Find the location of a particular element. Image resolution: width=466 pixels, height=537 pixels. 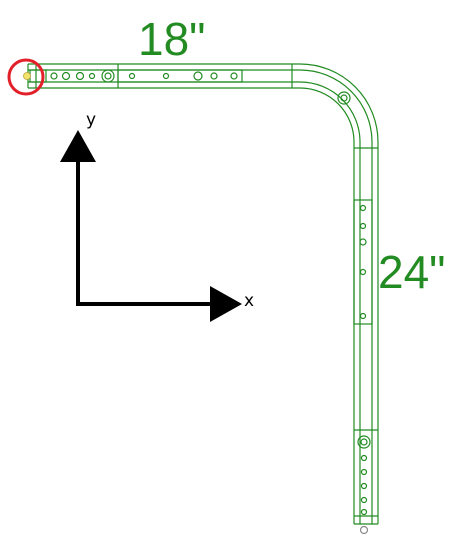

start-point-dot is located at coordinates (27, 76).